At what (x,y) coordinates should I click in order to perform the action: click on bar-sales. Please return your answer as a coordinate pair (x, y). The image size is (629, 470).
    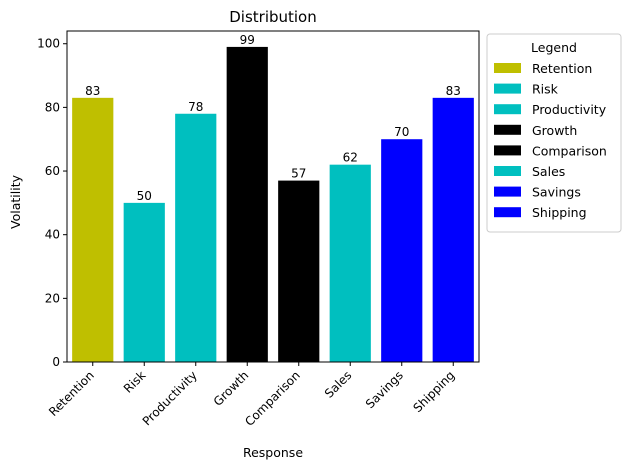
    Looking at the image, I should click on (350, 263).